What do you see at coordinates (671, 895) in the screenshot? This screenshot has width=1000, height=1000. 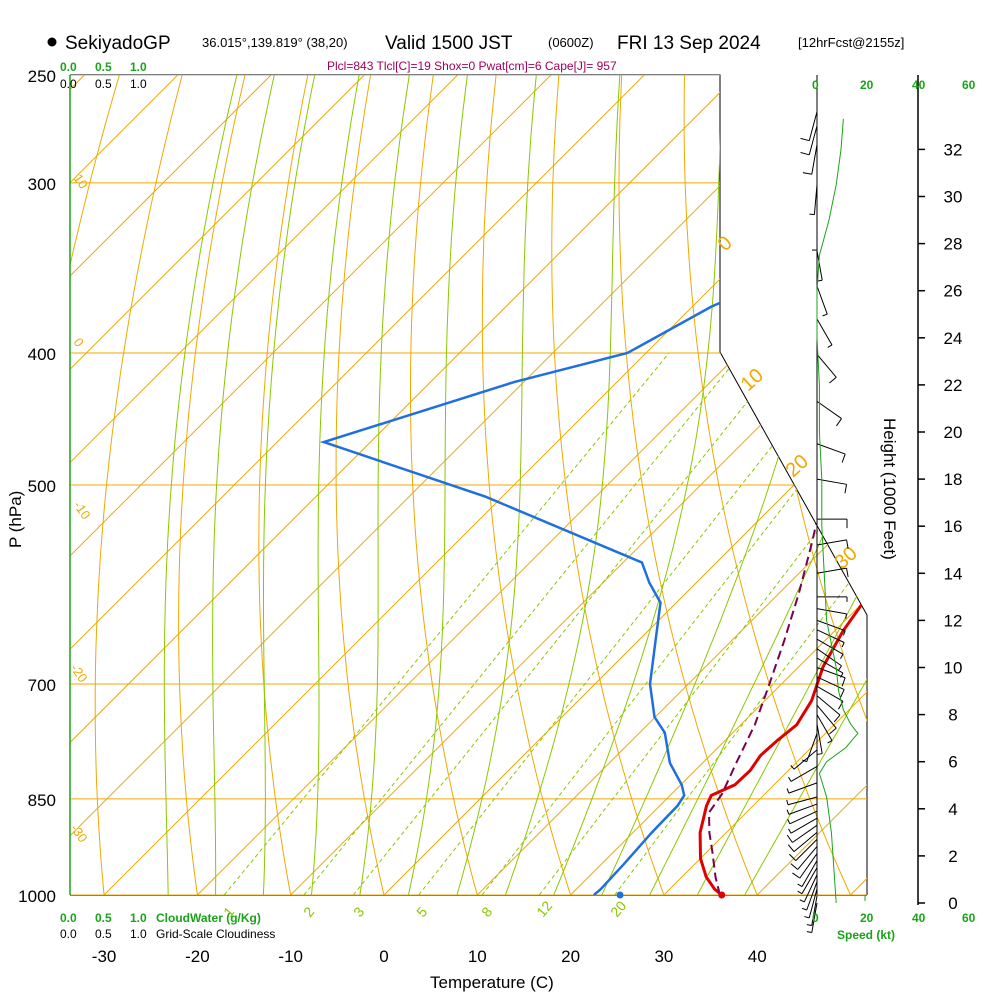 I see `surface-markers` at bounding box center [671, 895].